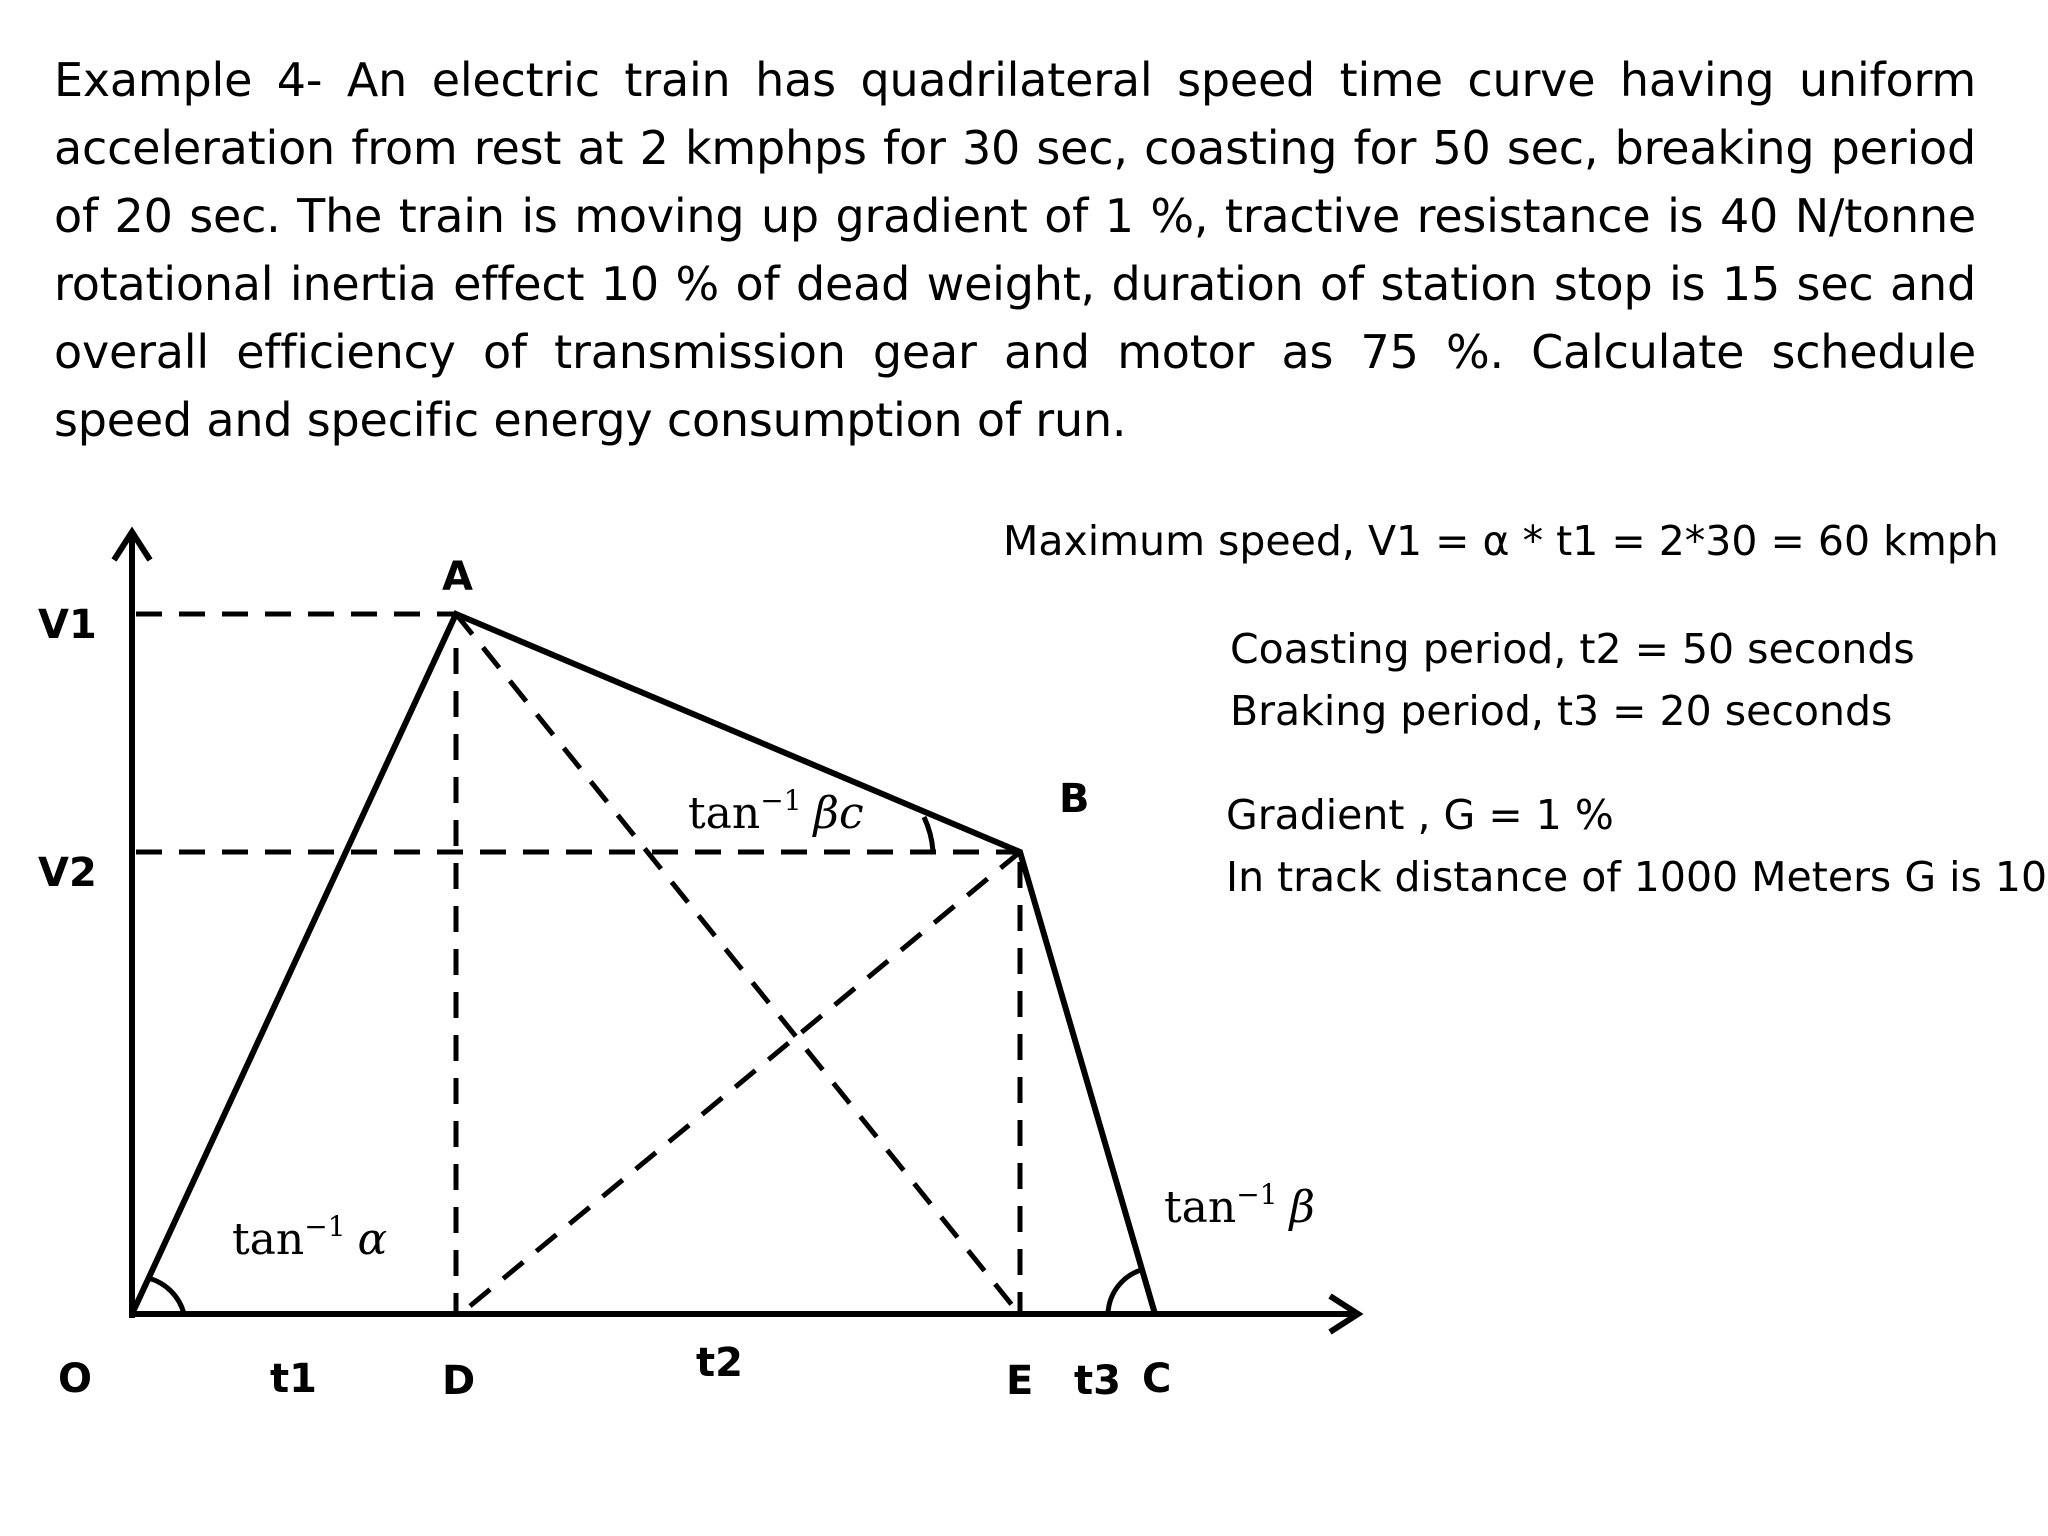 This screenshot has height=1536, width=2048. I want to click on point-e-label: E, so click(1019, 1381).